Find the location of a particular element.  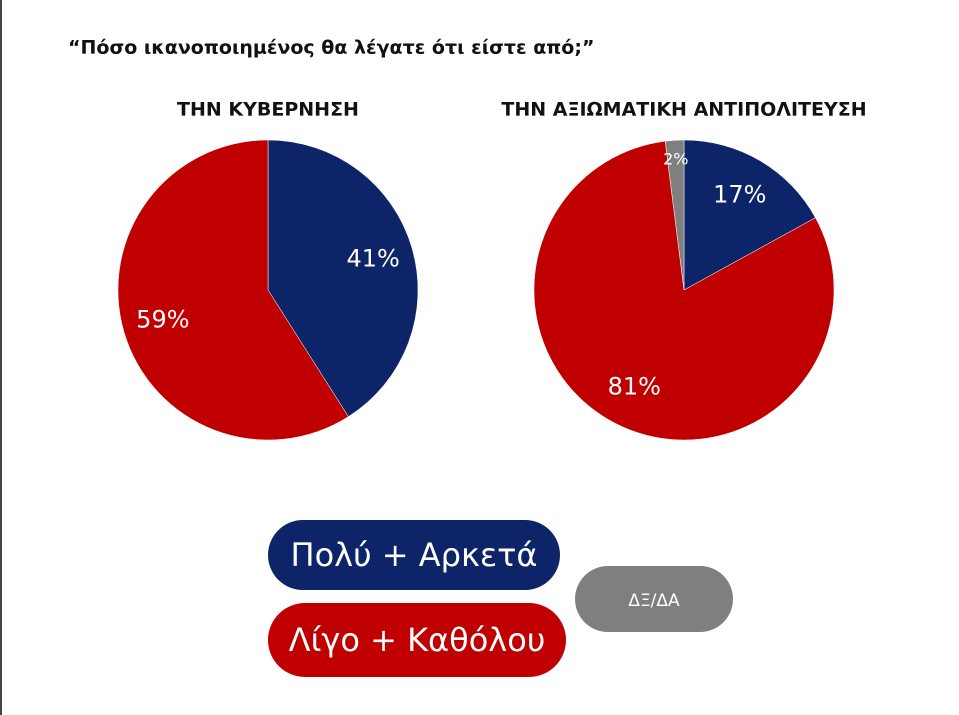

legend-label: Λίγο + Καθόλου is located at coordinates (417, 640).